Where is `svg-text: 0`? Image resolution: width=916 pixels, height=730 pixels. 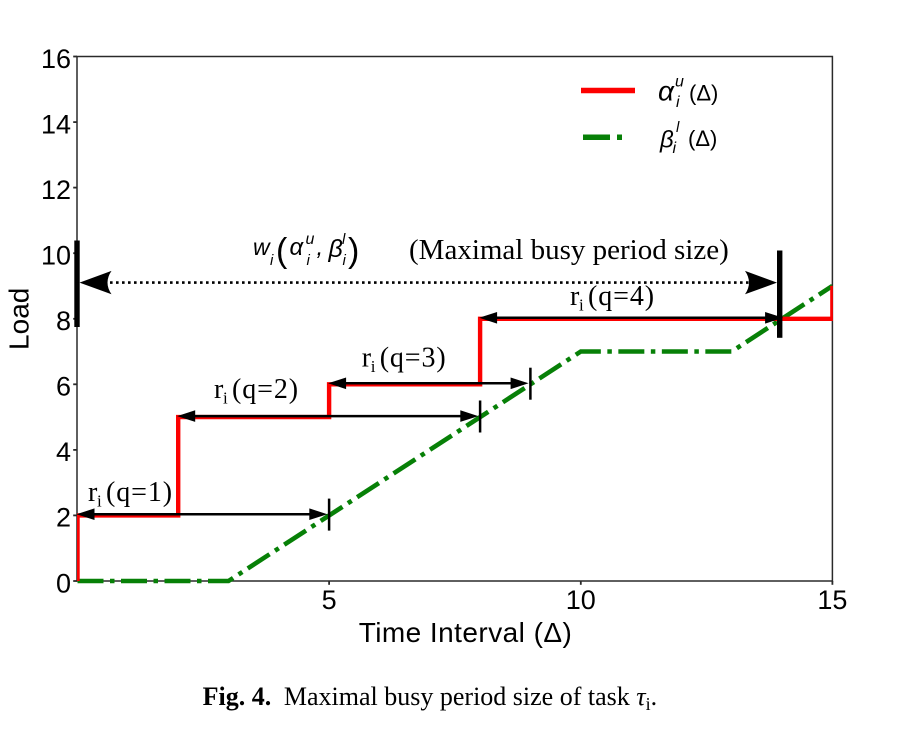 svg-text: 0 is located at coordinates (63, 583).